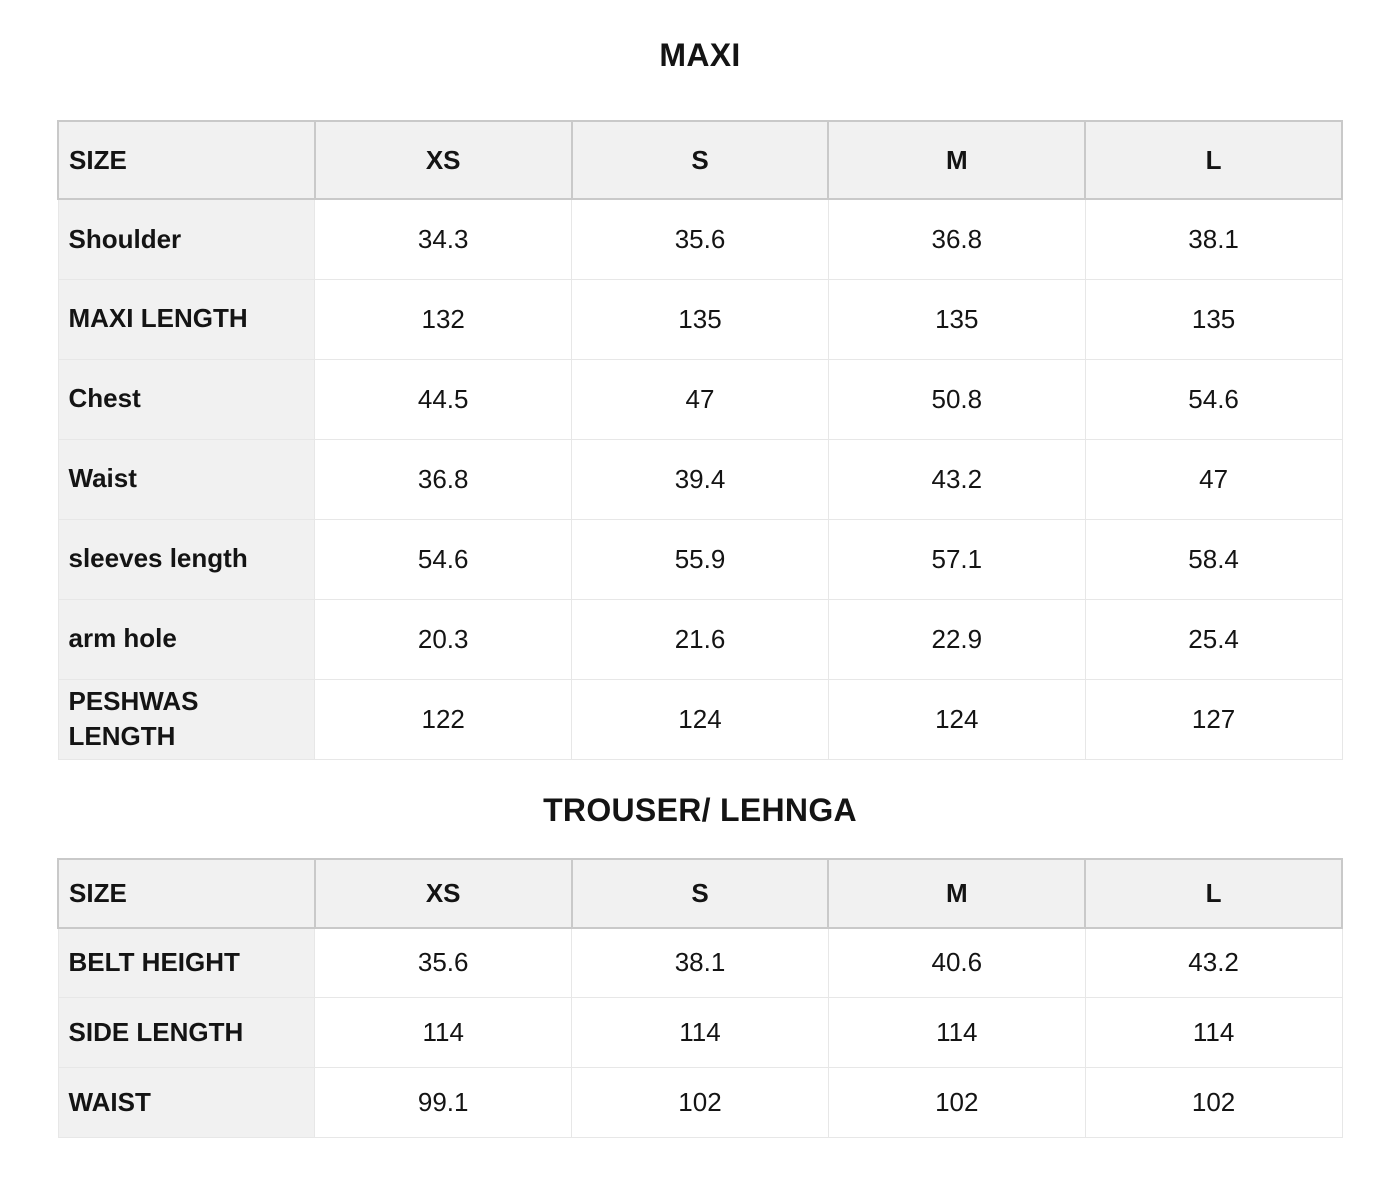 The image size is (1400, 1204). What do you see at coordinates (443, 239) in the screenshot?
I see `size-value-cell: 34.3` at bounding box center [443, 239].